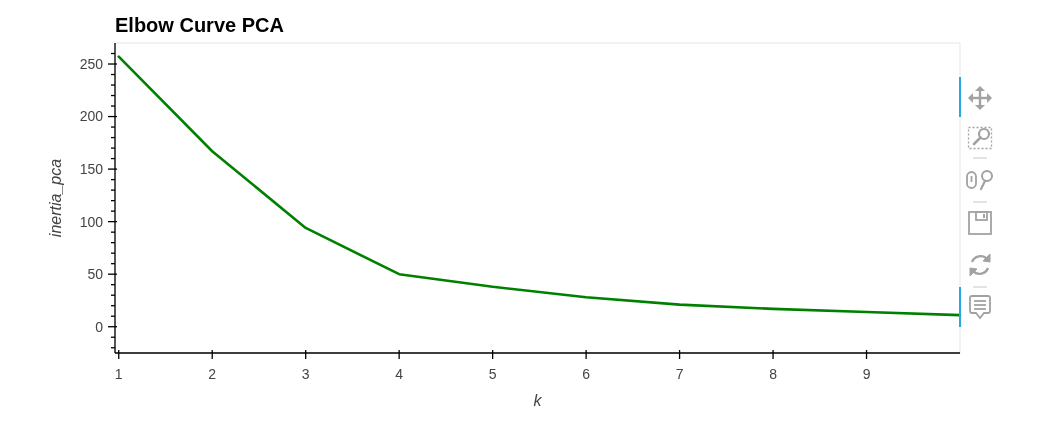  What do you see at coordinates (118, 374) in the screenshot?
I see `x-tick-label: 1` at bounding box center [118, 374].